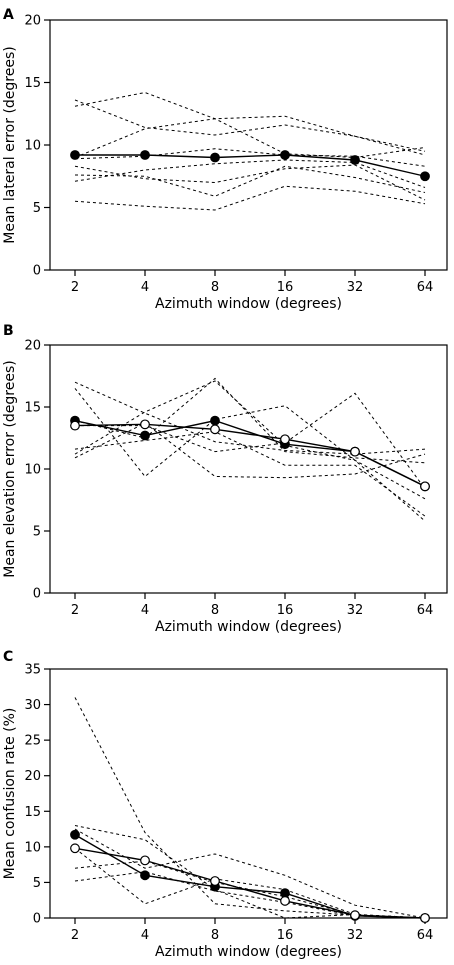  I want to click on y-tick-label: 25, so click(32, 741).